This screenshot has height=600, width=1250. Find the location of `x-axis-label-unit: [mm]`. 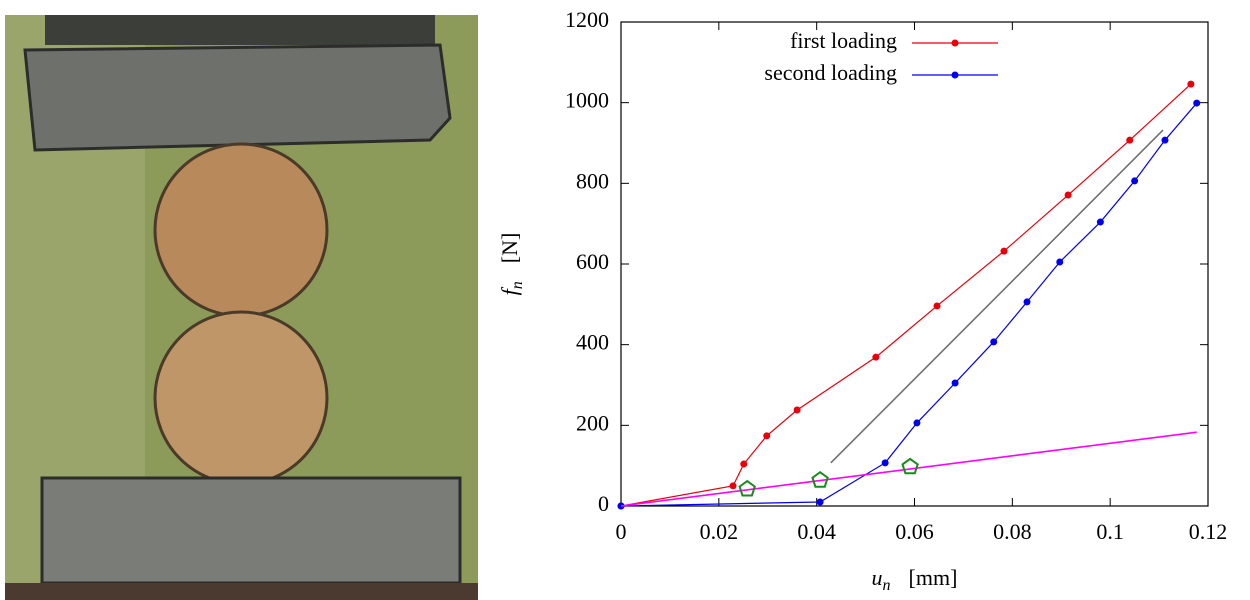

x-axis-label-unit: [mm] is located at coordinates (933, 577).